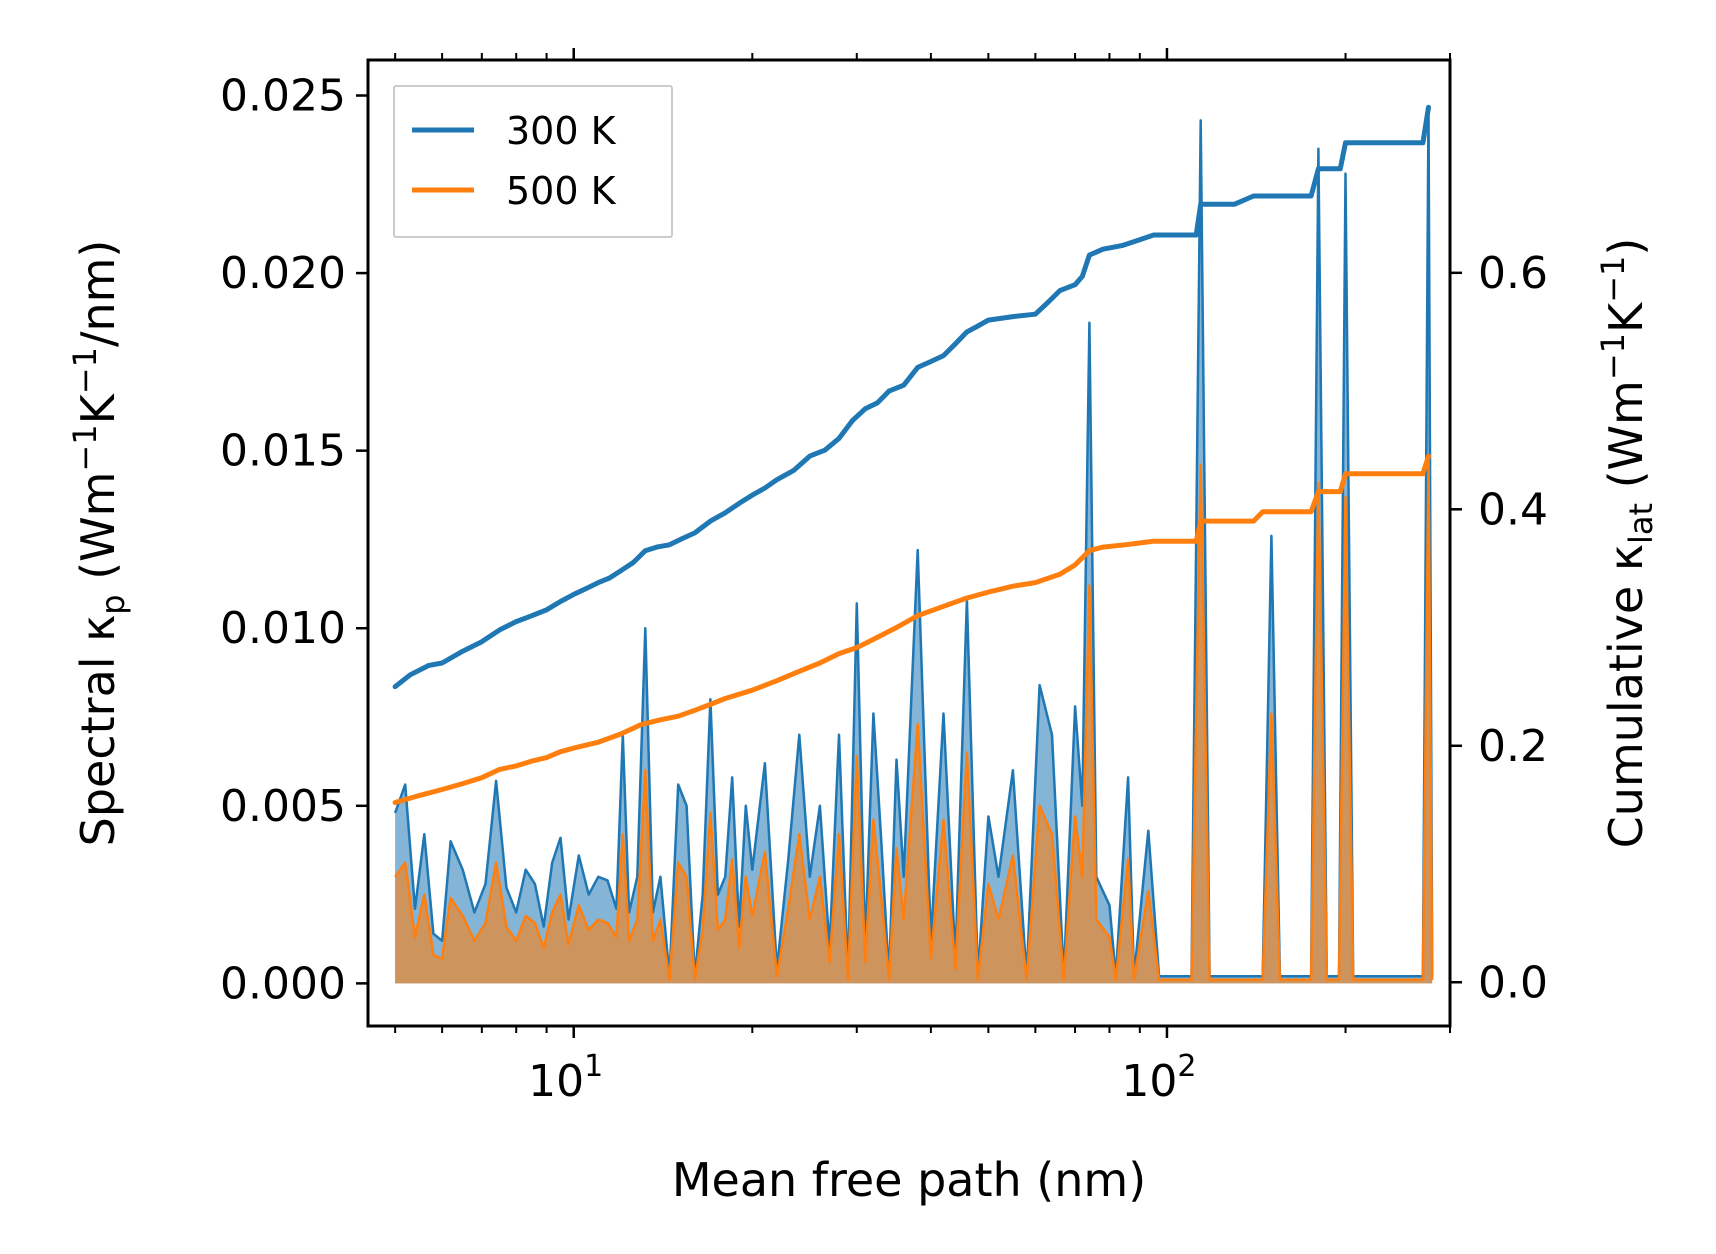  What do you see at coordinates (565, 1078) in the screenshot?
I see `x-tick-label: 10¹` at bounding box center [565, 1078].